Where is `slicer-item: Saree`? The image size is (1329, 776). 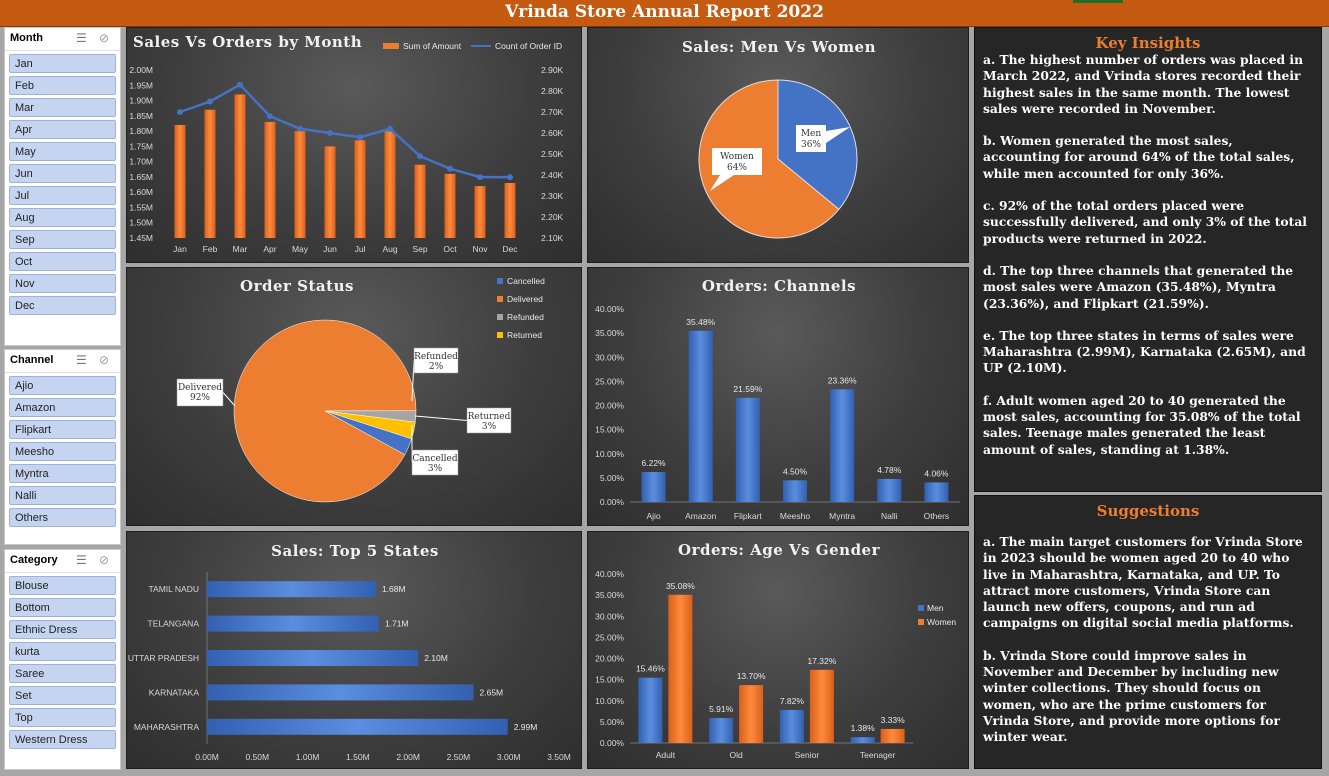 slicer-item: Saree is located at coordinates (62, 673).